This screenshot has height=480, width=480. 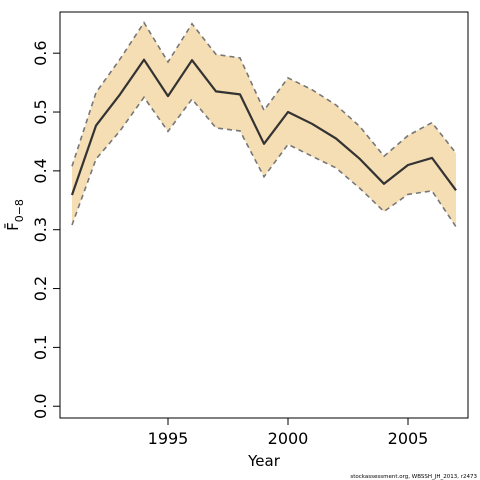 What do you see at coordinates (40, 170) in the screenshot?
I see `y-tick-label: 0.4` at bounding box center [40, 170].